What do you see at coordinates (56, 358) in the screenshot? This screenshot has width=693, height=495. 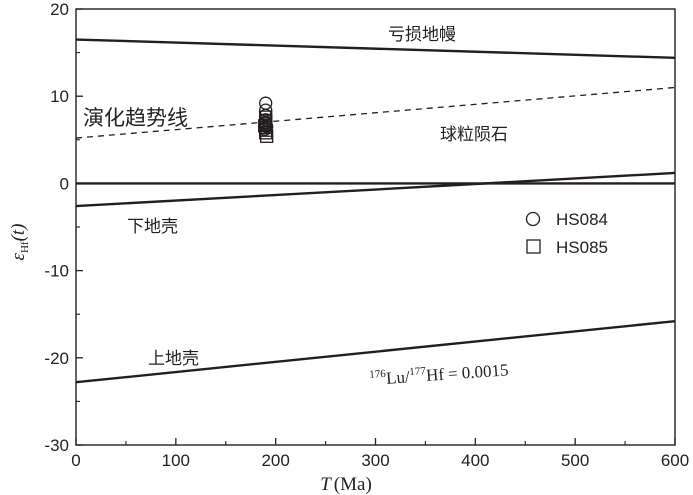 I see `y-tick-label--20: -20` at bounding box center [56, 358].